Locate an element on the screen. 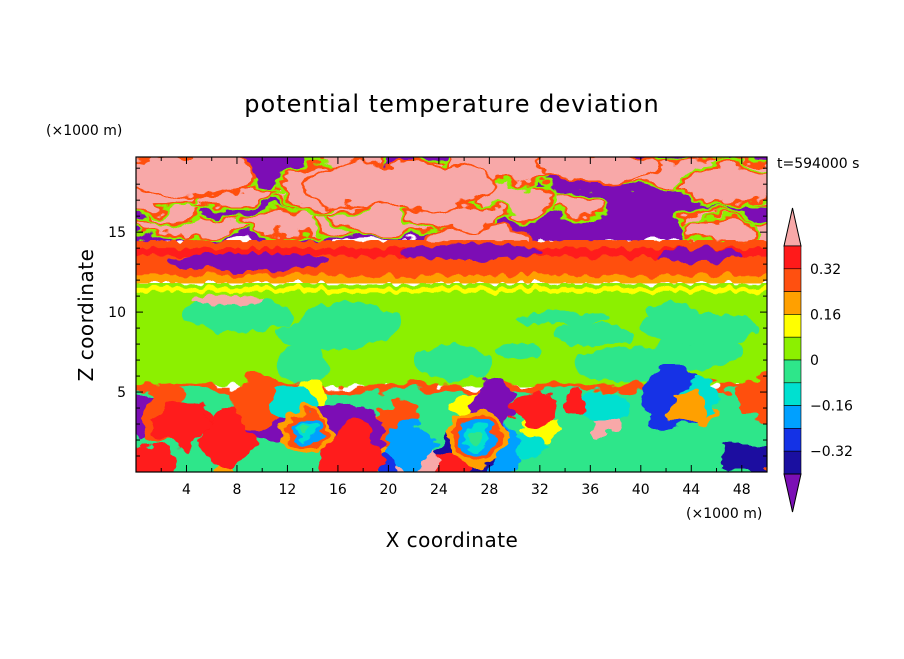 Image resolution: width=904 pixels, height=659 pixels. x-tick-label: 12 is located at coordinates (288, 490).